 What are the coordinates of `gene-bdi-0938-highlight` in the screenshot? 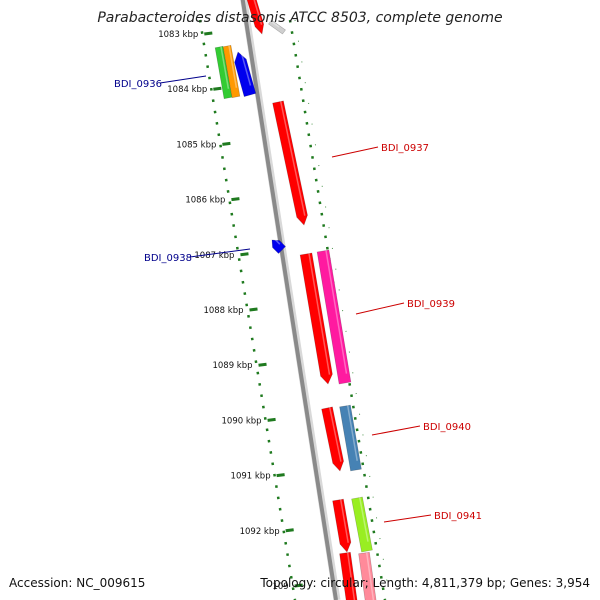 It's located at (277, 241).